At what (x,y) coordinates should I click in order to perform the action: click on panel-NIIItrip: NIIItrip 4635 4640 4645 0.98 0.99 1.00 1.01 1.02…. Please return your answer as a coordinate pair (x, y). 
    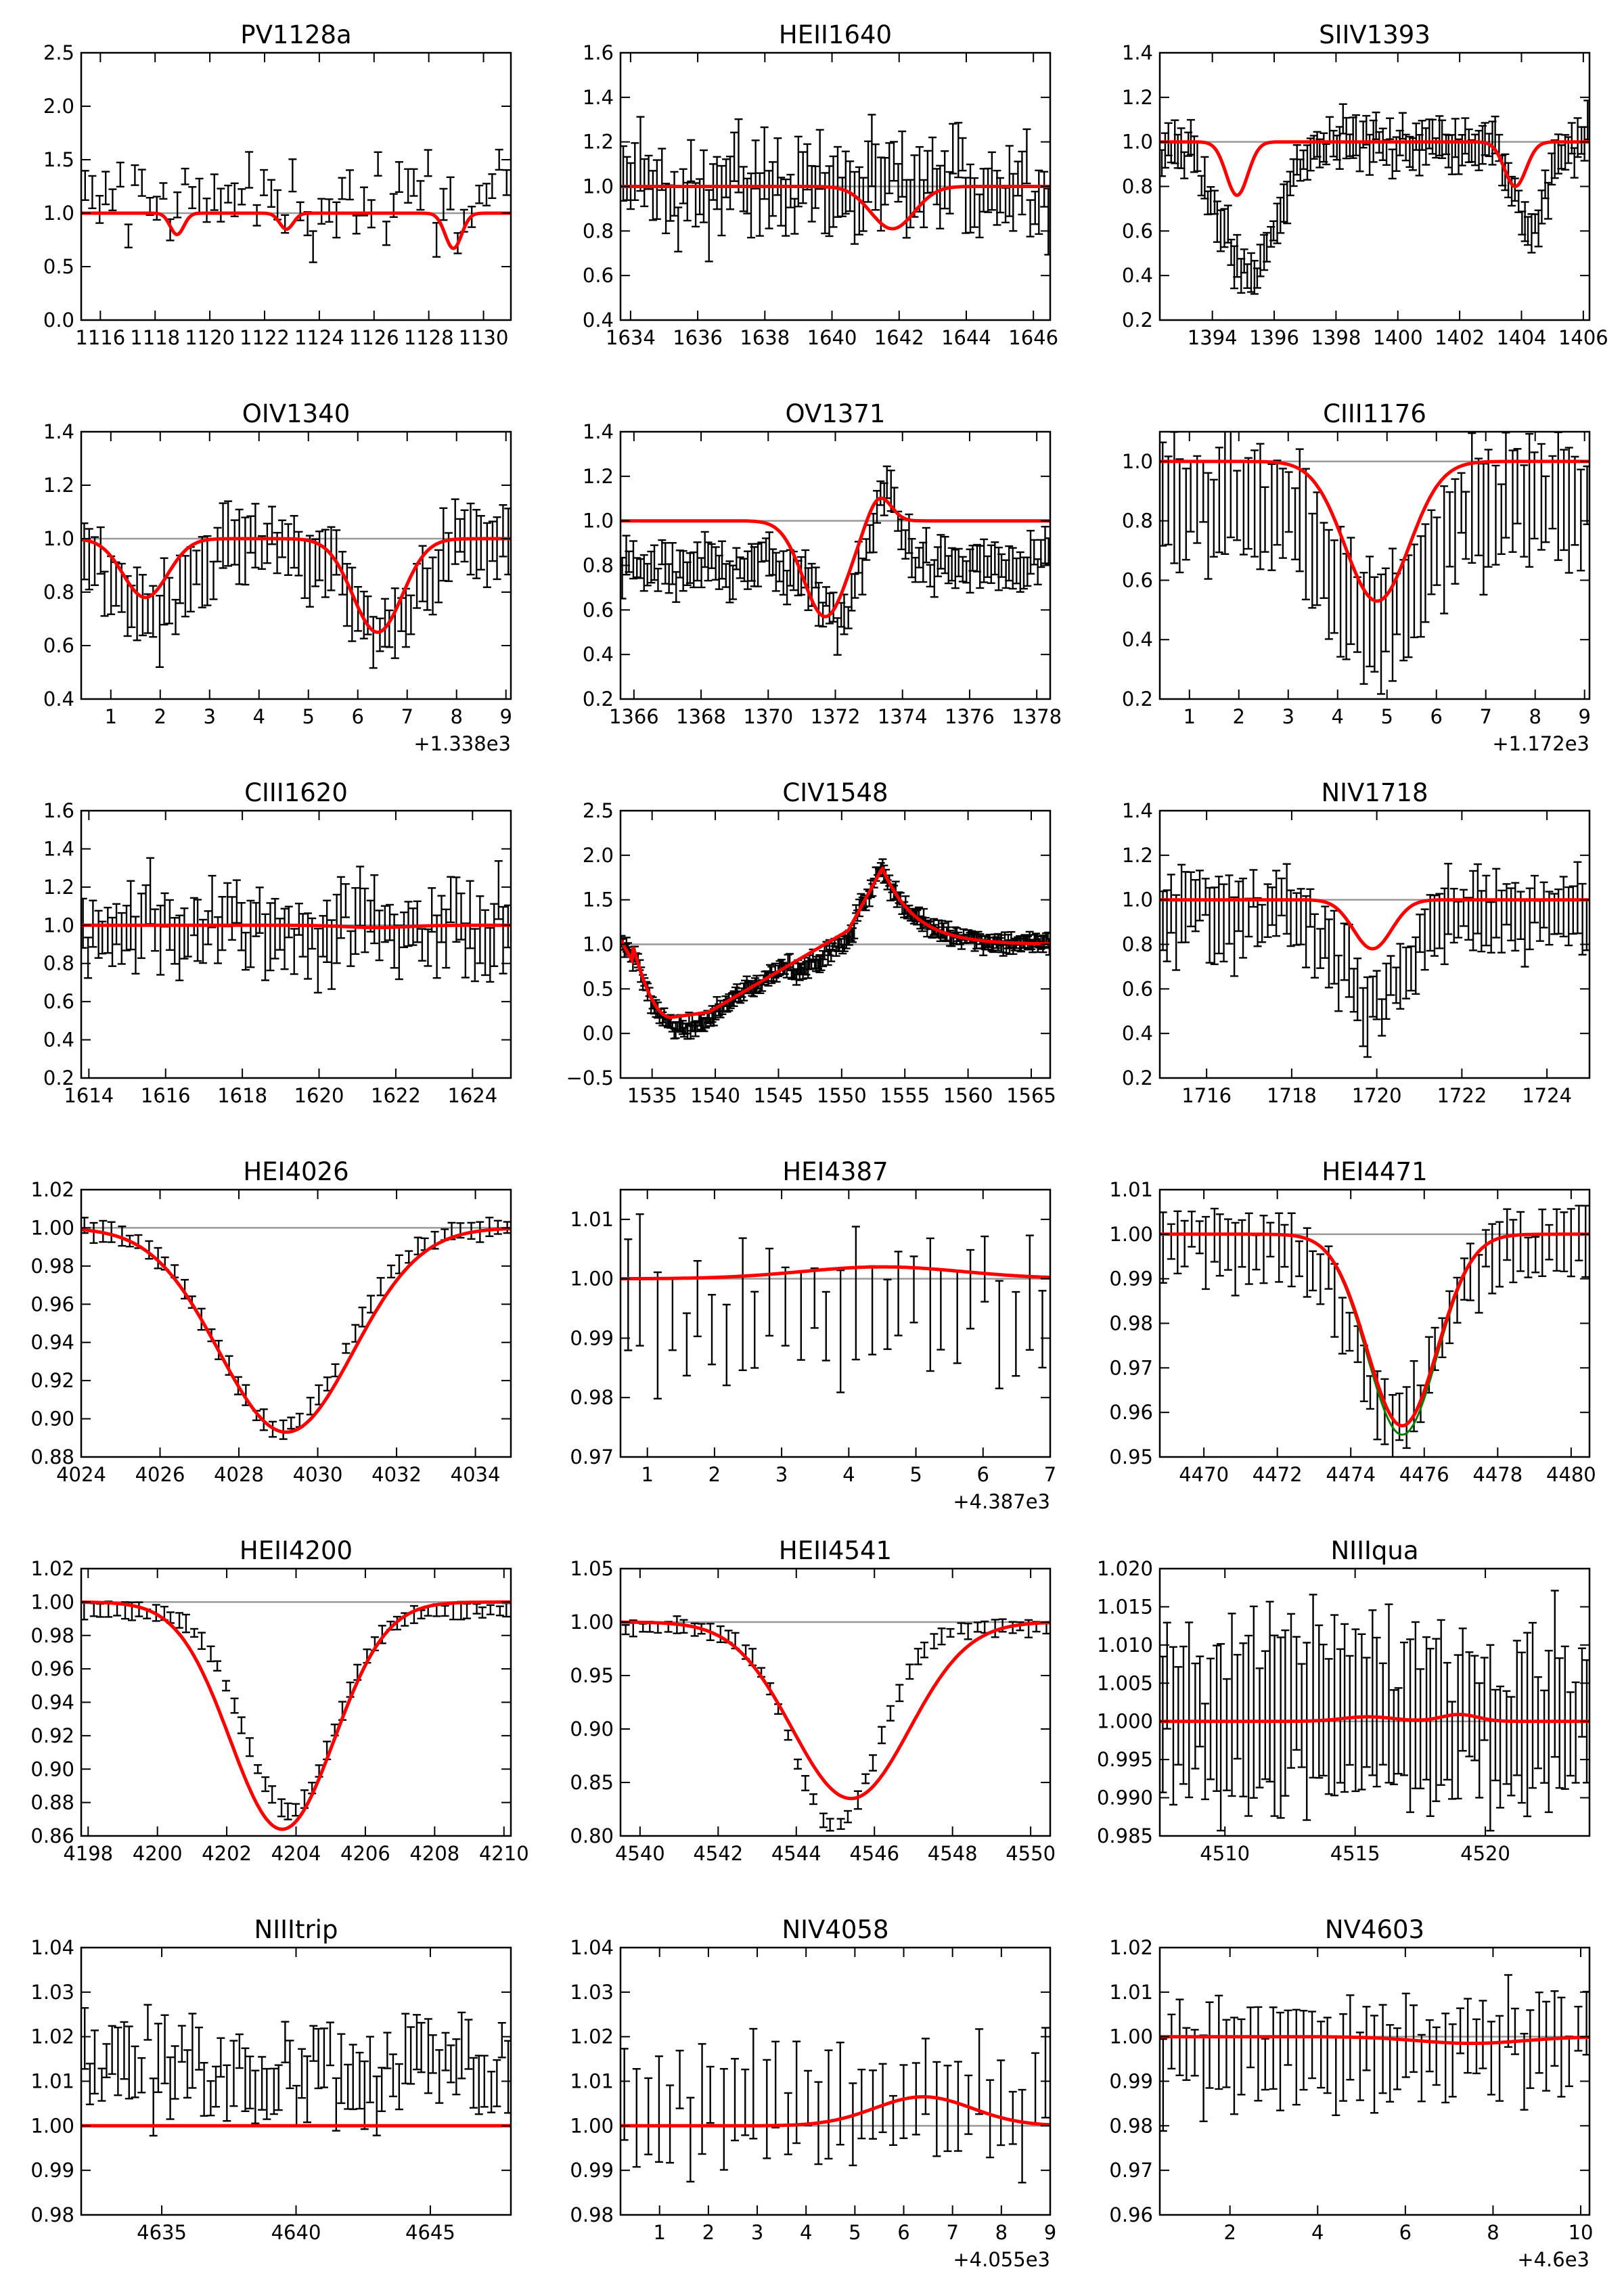
    Looking at the image, I should click on (271, 2079).